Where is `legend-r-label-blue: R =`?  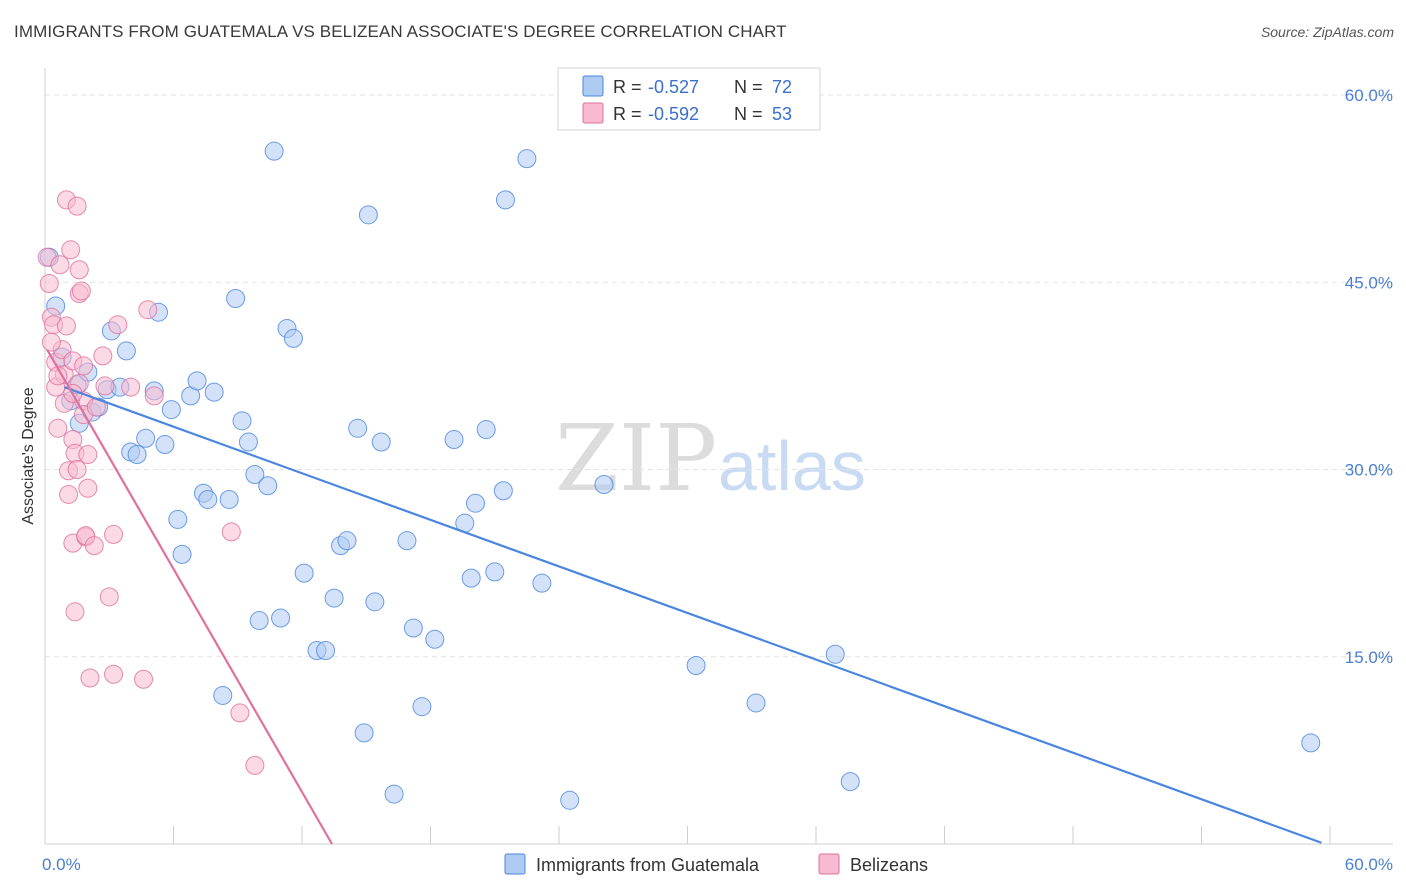 legend-r-label-blue: R = is located at coordinates (627, 87).